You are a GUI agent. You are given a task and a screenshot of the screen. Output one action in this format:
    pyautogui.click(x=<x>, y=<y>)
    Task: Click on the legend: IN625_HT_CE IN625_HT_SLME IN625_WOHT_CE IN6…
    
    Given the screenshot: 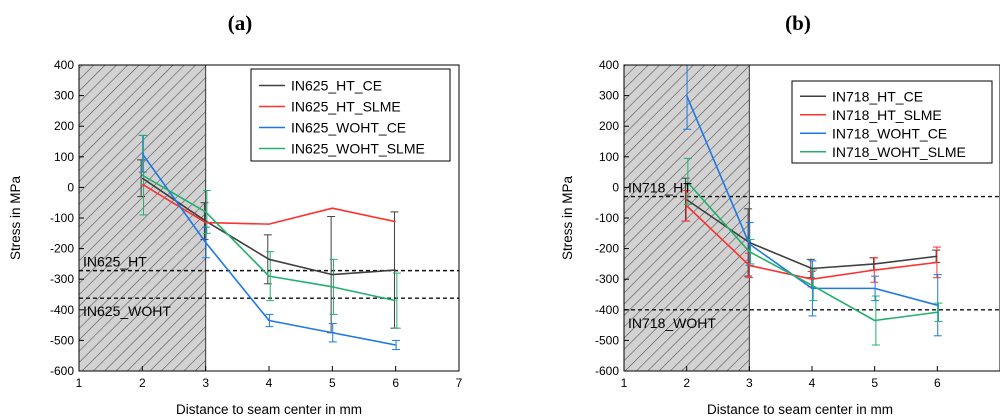 What is the action you would take?
    pyautogui.click(x=350, y=115)
    